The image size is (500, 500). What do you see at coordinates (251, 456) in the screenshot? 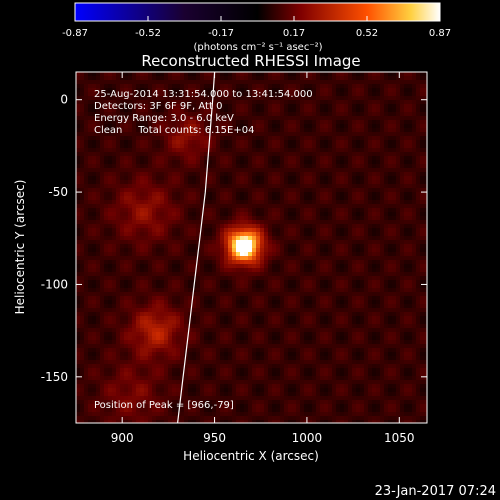
I see `x-axis-label: Heliocentric X (arcsec)` at bounding box center [251, 456].